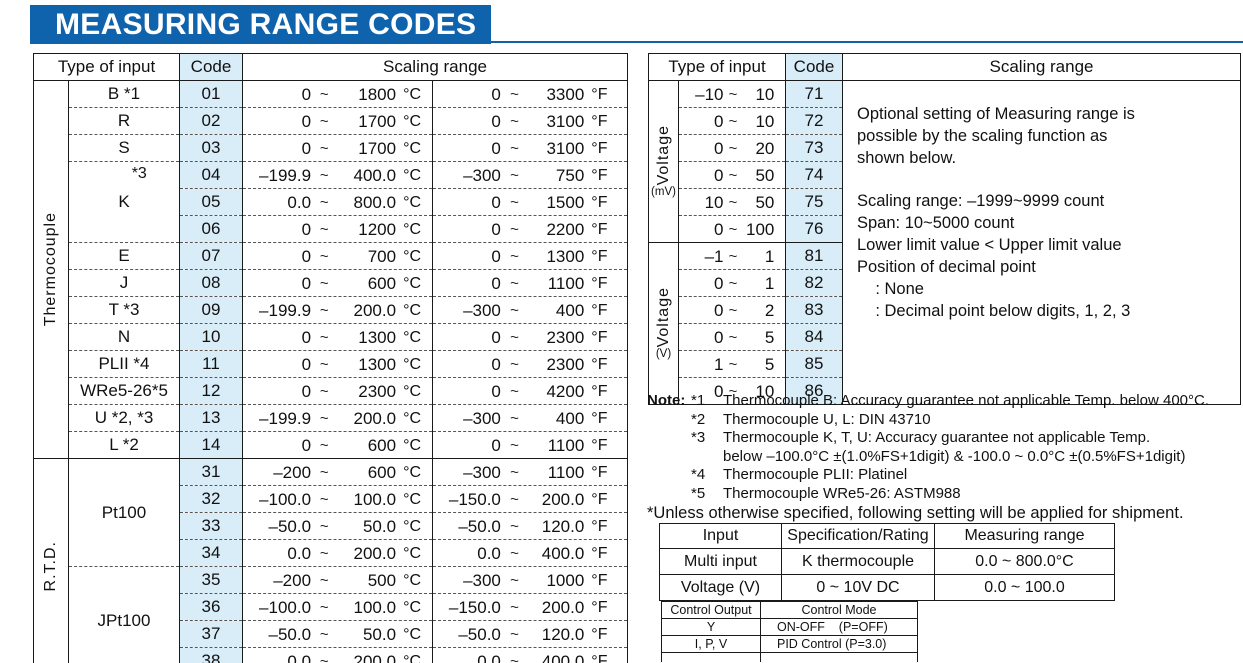  I want to click on note-star: *3, so click(698, 437).